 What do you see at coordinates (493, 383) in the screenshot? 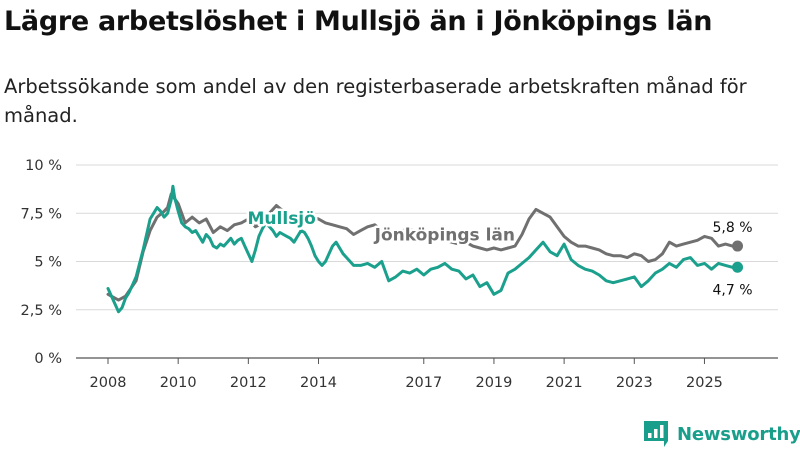
I see `x-tick-label: 2019` at bounding box center [493, 383].